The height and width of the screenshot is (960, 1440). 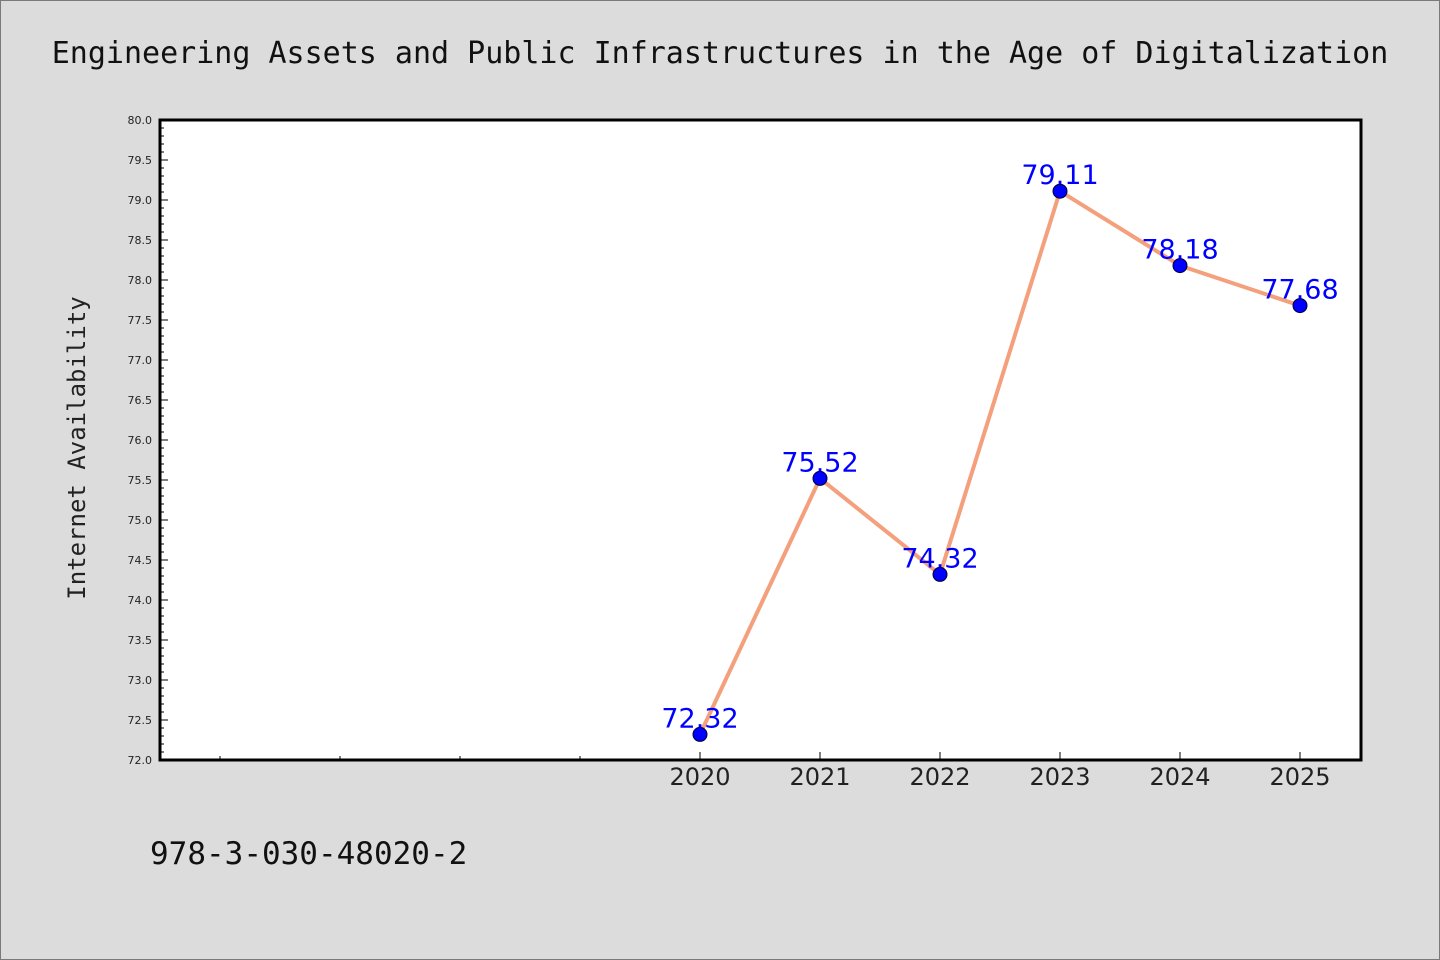 I want to click on y-tick-label: 74.0, so click(x=140, y=600).